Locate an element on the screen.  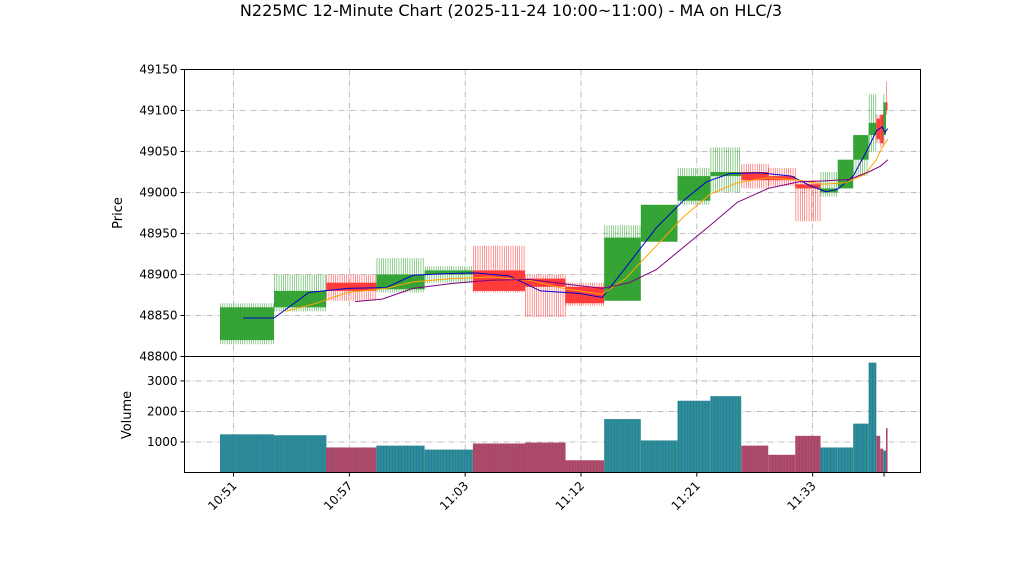
price-tick-label: 49000 is located at coordinates (158, 193).